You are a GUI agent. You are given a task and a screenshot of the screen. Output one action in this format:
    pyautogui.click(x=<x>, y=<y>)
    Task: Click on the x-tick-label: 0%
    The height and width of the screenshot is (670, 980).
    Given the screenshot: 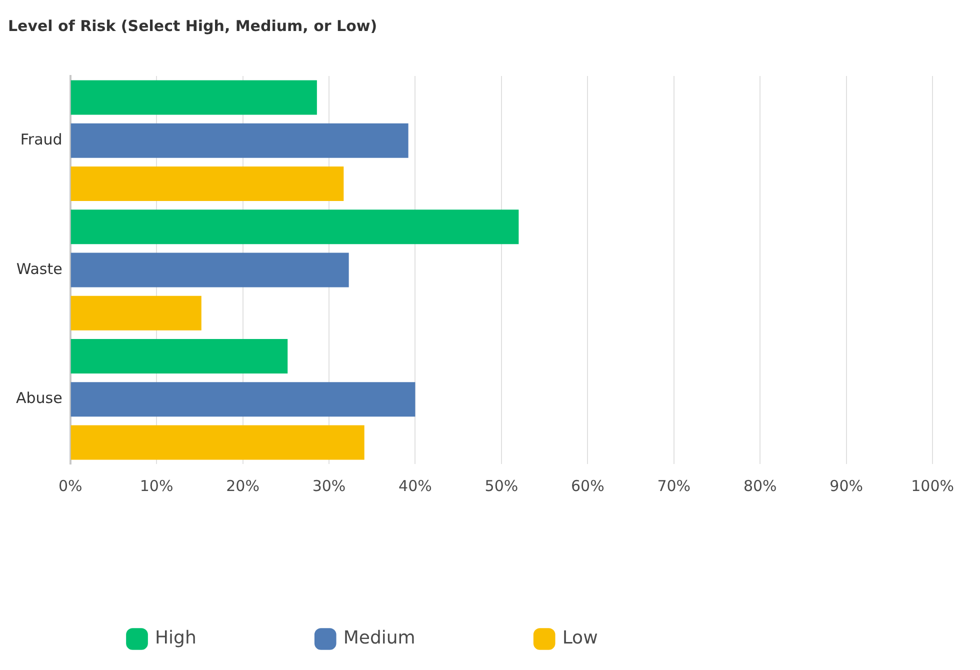 What is the action you would take?
    pyautogui.click(x=70, y=485)
    